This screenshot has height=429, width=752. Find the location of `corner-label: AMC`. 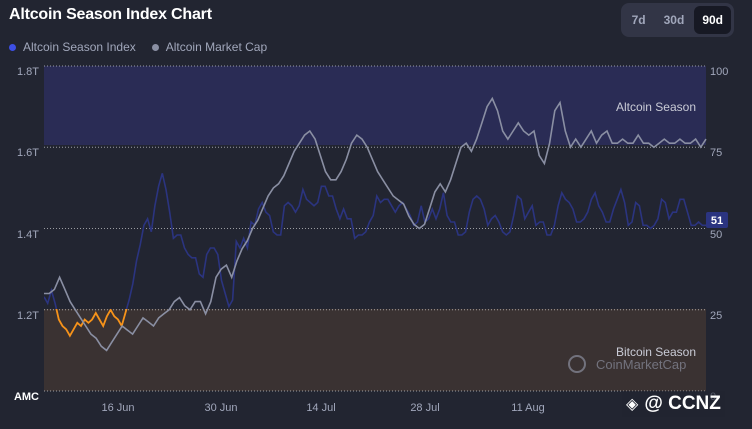

corner-label: AMC is located at coordinates (26, 397).